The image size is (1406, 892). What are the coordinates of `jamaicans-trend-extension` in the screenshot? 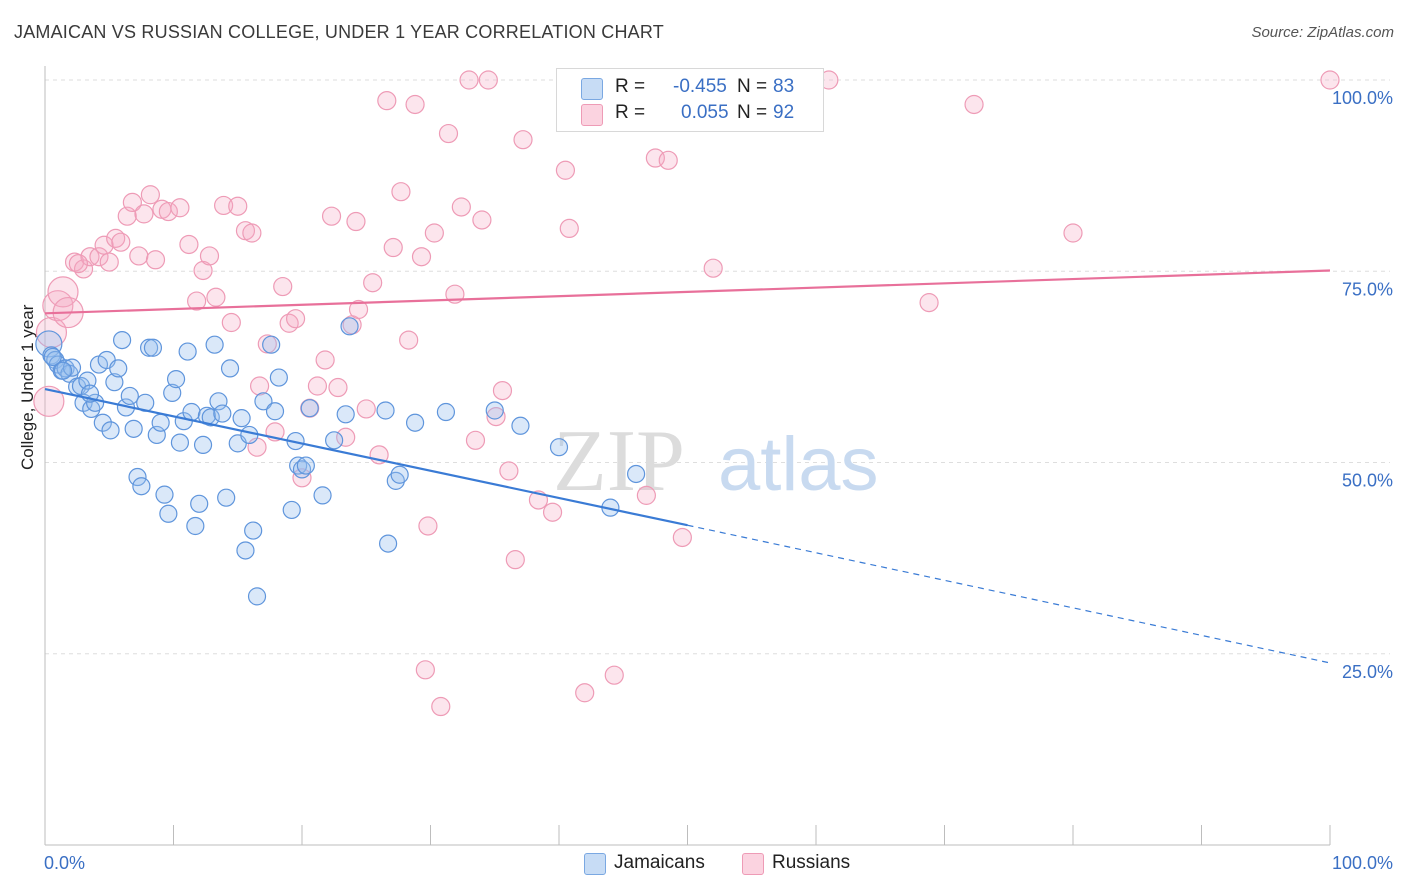 It's located at (1009, 594).